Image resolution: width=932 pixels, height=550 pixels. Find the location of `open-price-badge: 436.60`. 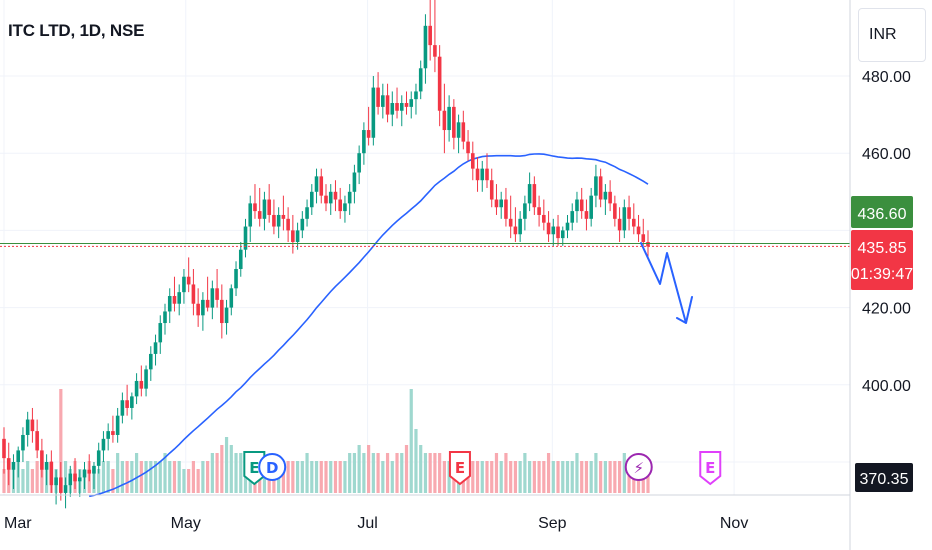

open-price-badge: 436.60 is located at coordinates (882, 212).